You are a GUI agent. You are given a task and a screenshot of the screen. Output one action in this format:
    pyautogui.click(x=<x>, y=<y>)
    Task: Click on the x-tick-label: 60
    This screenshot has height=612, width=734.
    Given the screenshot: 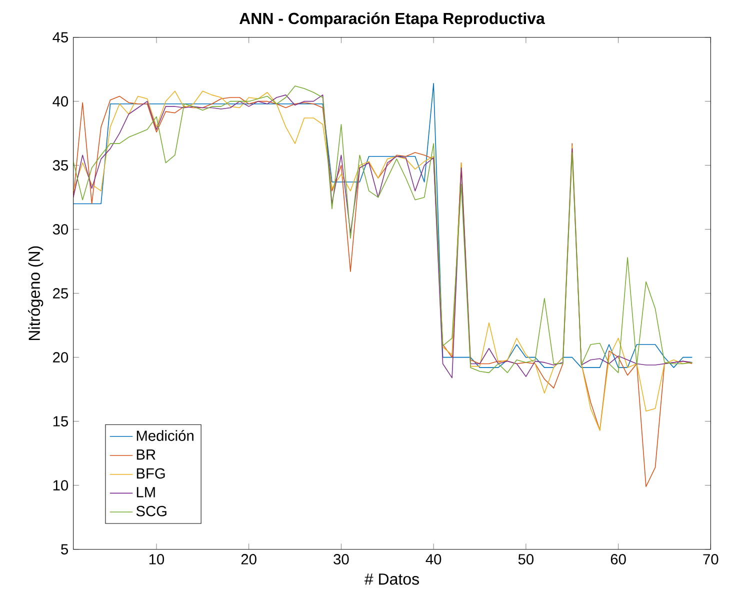 What is the action you would take?
    pyautogui.click(x=618, y=559)
    